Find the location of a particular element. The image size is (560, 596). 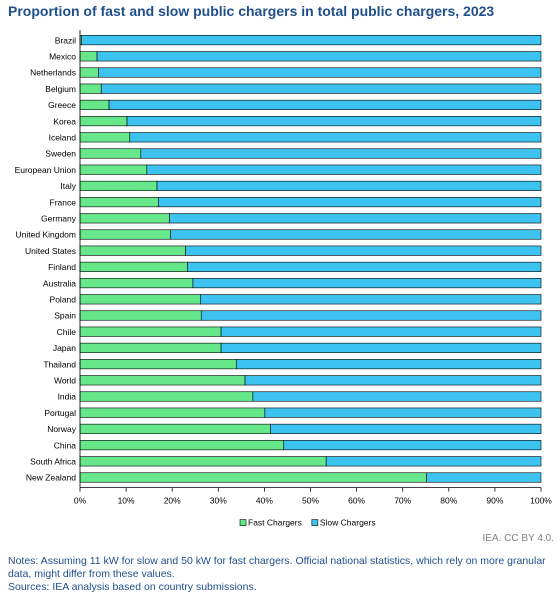

category-label: Netherlands is located at coordinates (53, 73).